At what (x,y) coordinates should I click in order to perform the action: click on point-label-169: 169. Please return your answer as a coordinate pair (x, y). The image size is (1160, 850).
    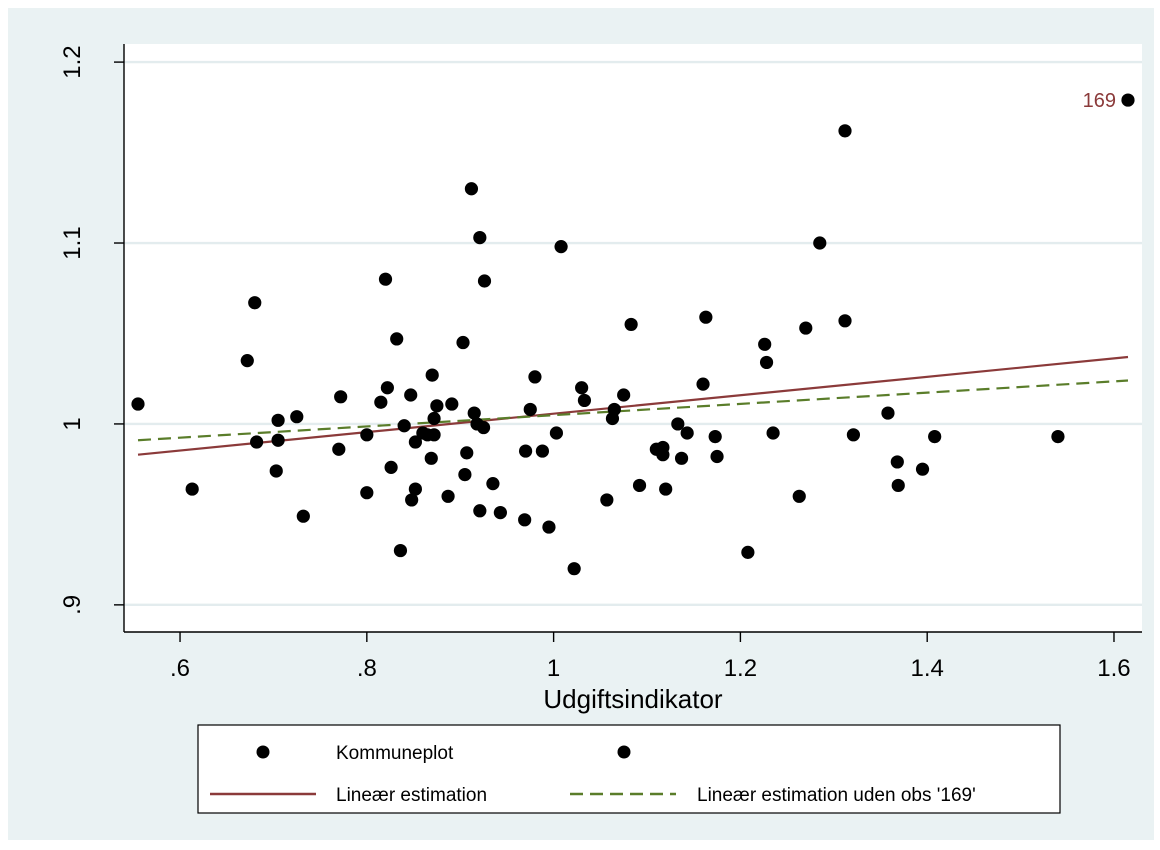
    Looking at the image, I should click on (1099, 101).